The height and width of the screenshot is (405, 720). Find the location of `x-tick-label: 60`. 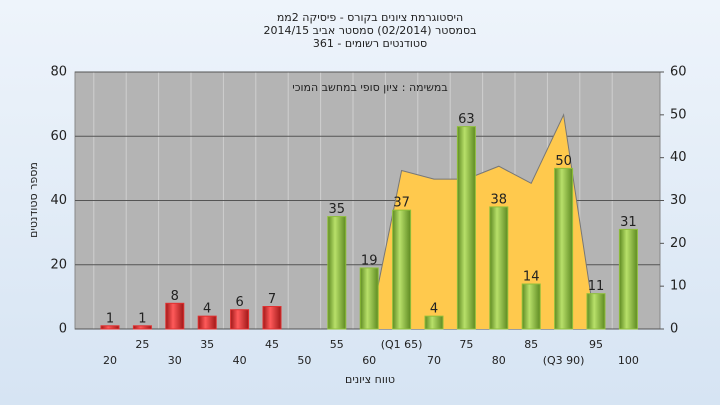

x-tick-label: 60 is located at coordinates (369, 360).